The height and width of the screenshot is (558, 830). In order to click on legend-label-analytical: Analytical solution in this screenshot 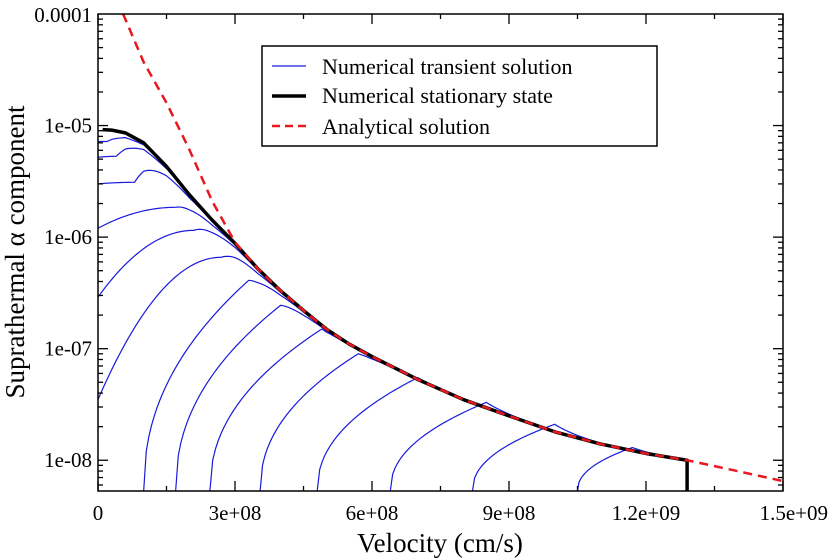, I will do `click(406, 126)`.